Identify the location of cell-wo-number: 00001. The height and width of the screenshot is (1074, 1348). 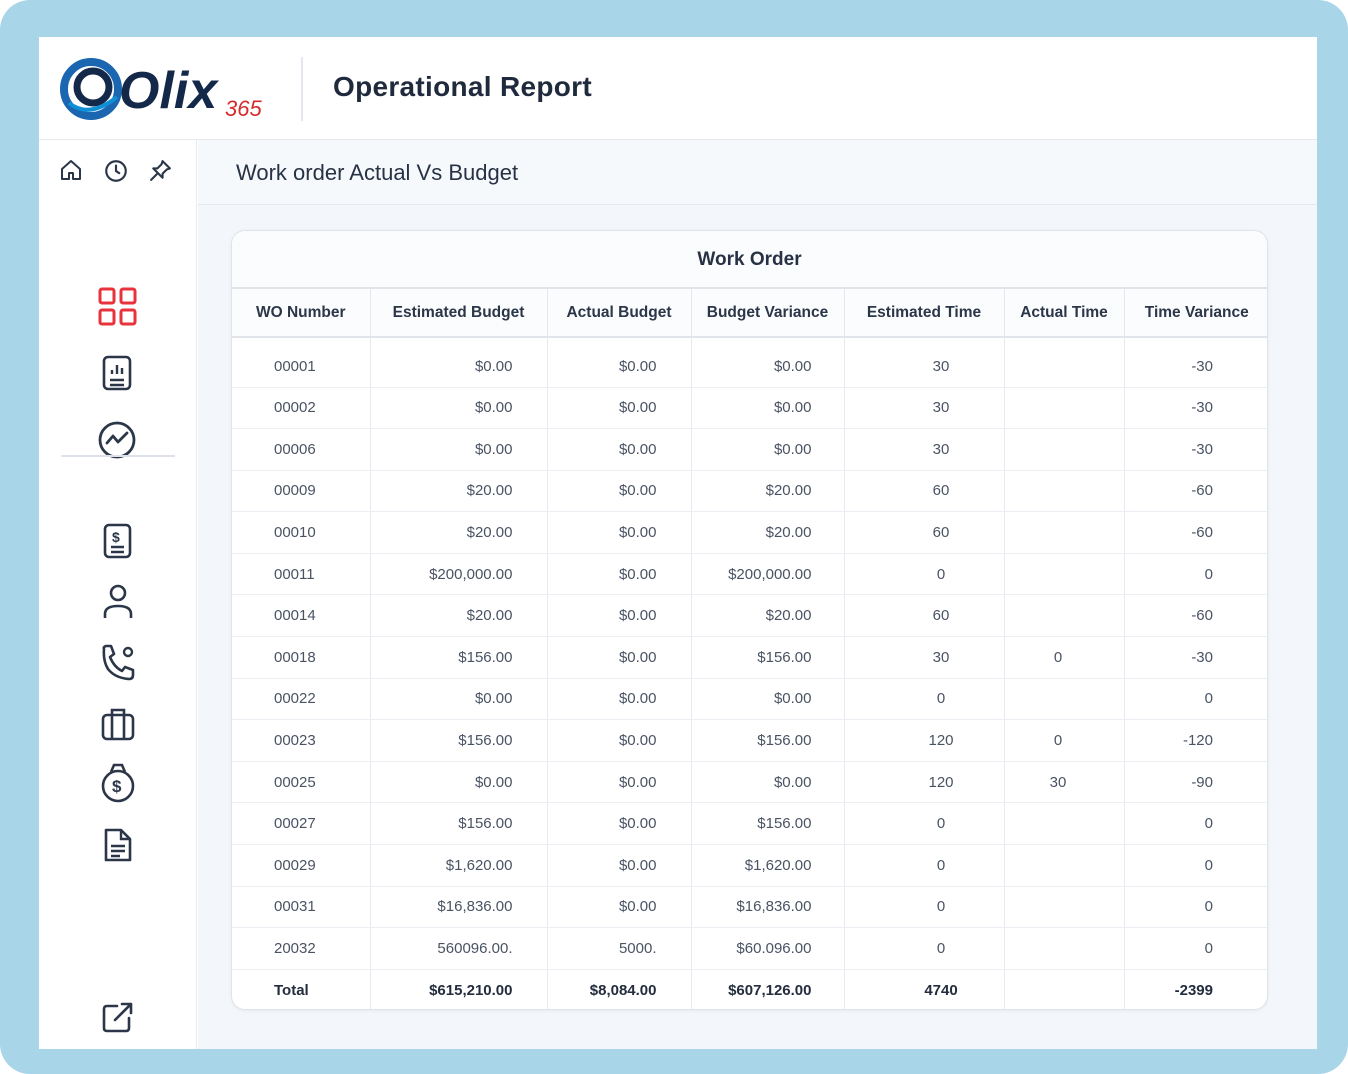
(301, 362).